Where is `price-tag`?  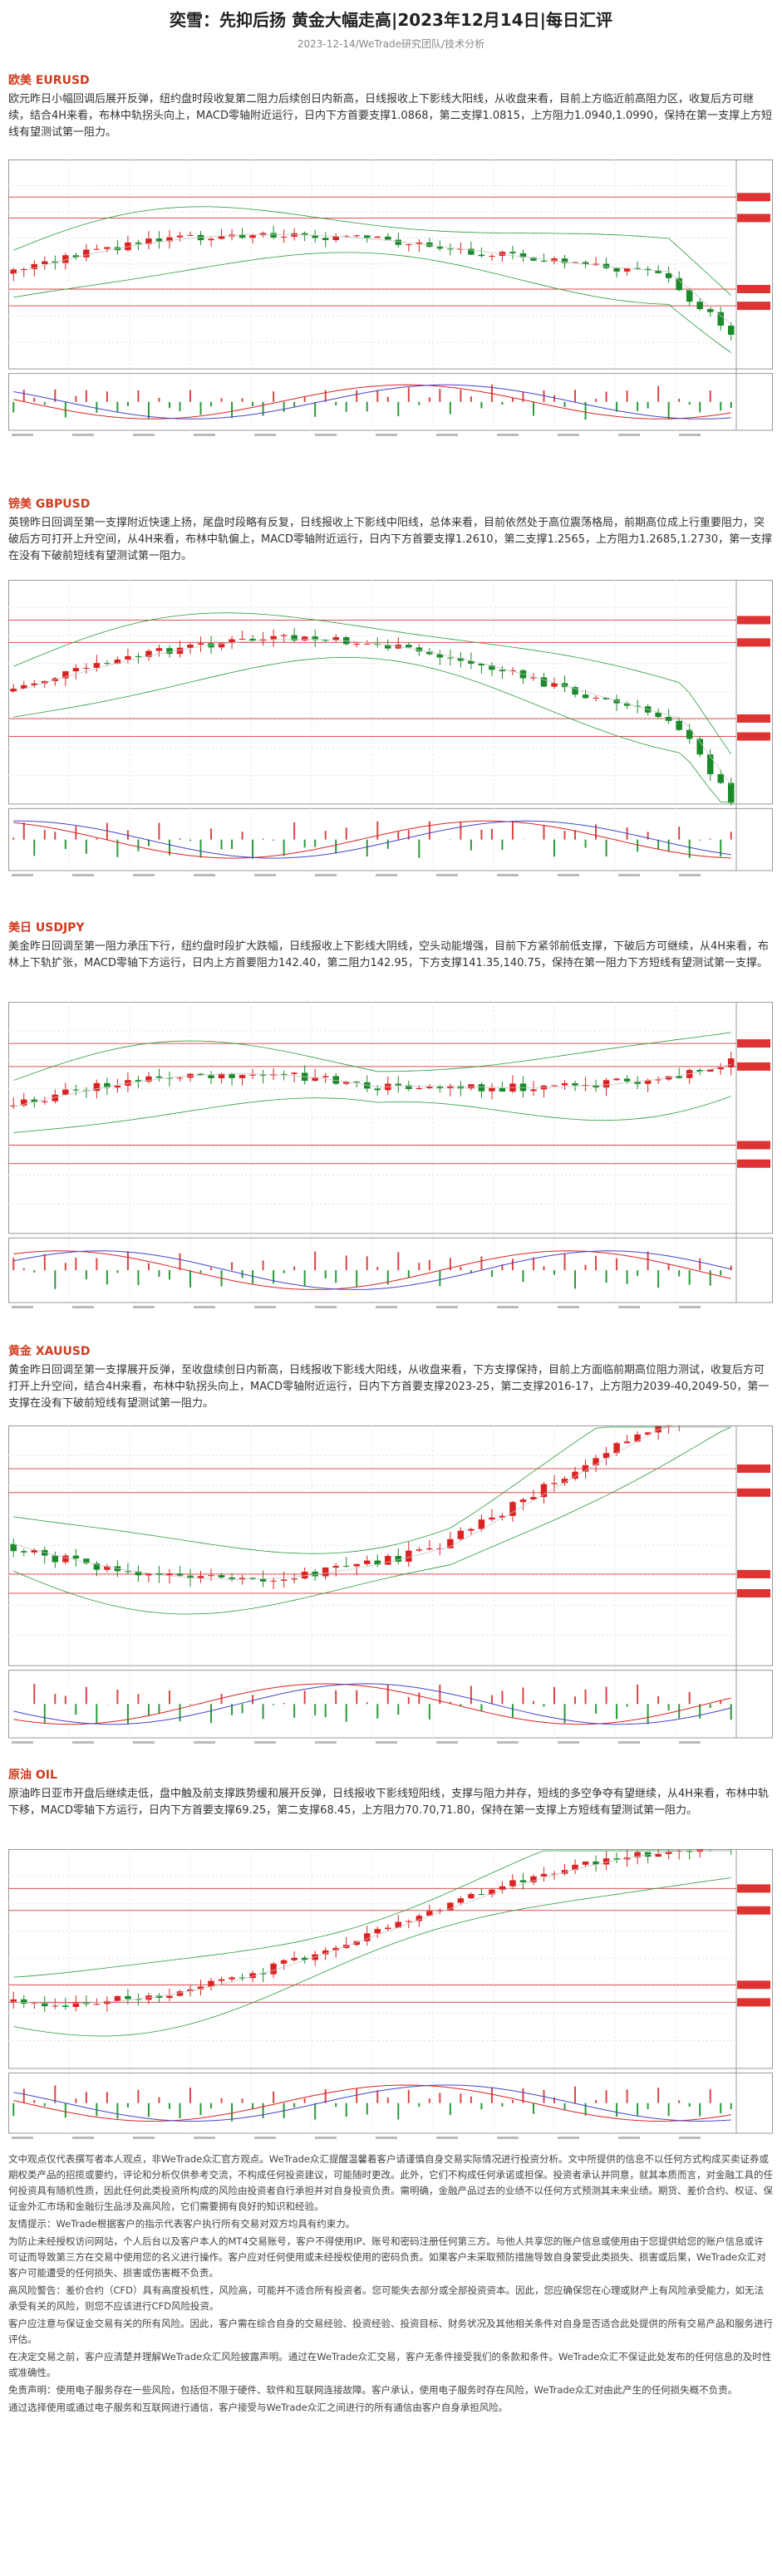 price-tag is located at coordinates (753, 1043).